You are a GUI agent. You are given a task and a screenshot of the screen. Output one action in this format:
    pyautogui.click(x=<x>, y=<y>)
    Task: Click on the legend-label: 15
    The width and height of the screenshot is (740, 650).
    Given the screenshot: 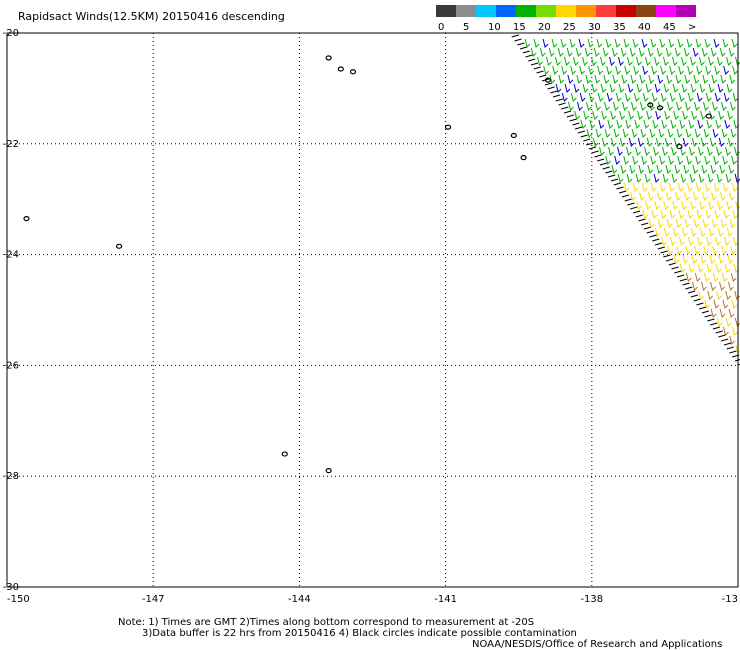 What is the action you would take?
    pyautogui.click(x=519, y=27)
    